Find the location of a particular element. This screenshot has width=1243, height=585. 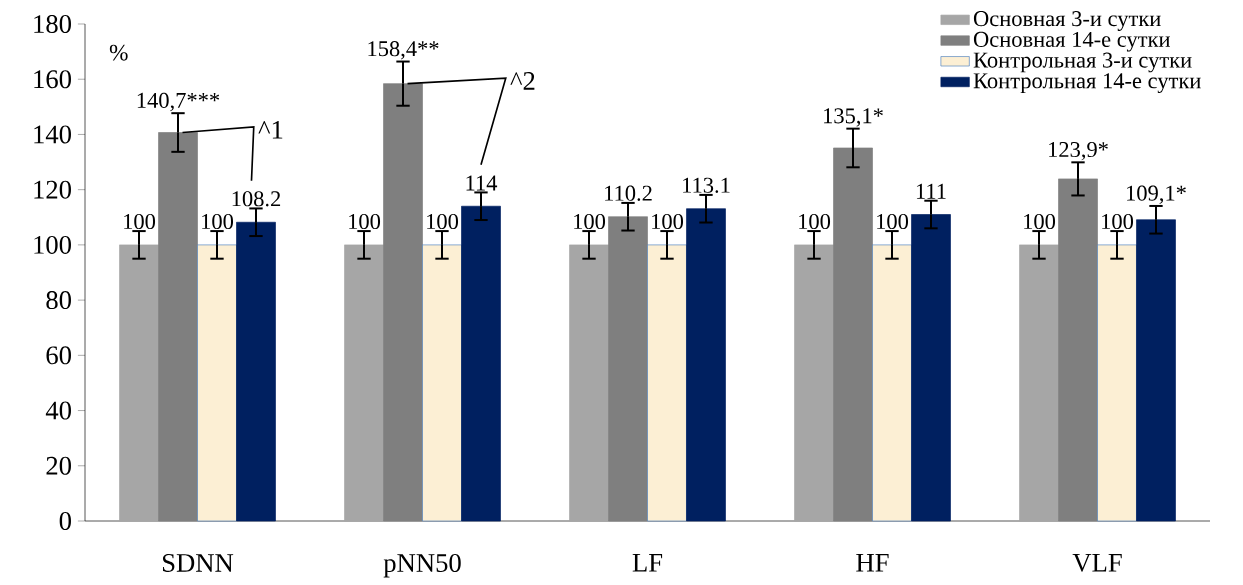

x-tick-label: VLF is located at coordinates (1097, 563).